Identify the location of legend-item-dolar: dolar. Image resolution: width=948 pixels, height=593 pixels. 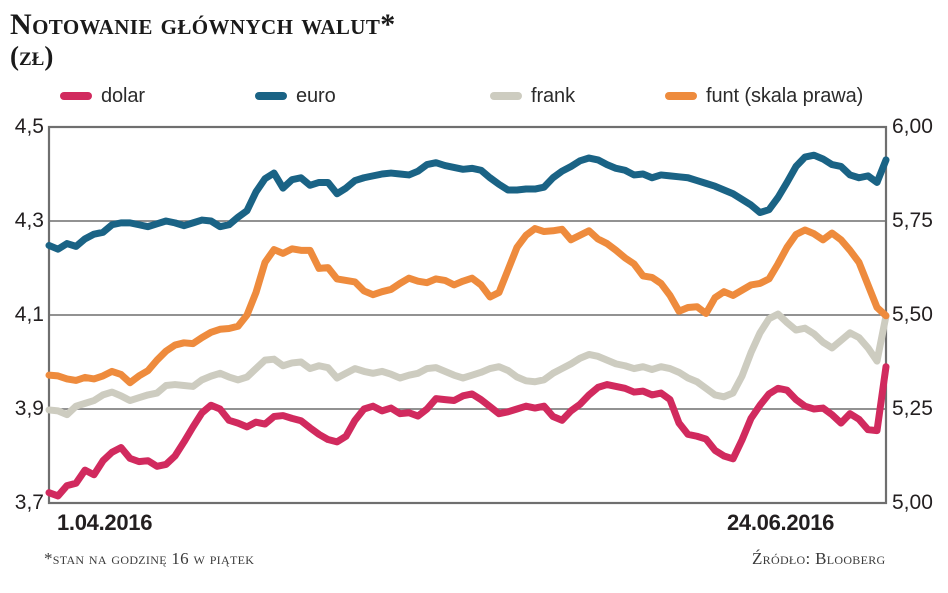
(102, 96).